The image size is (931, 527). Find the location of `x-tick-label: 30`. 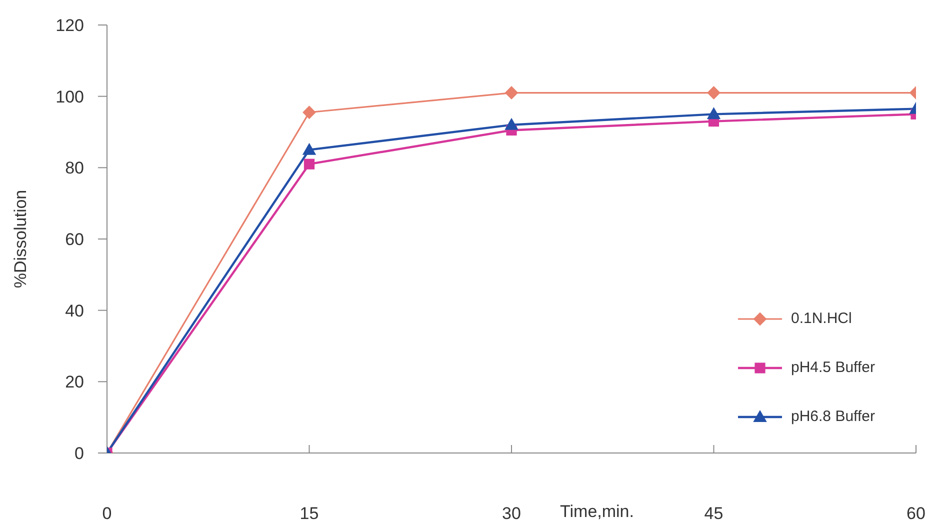

x-tick-label: 30 is located at coordinates (511, 514).